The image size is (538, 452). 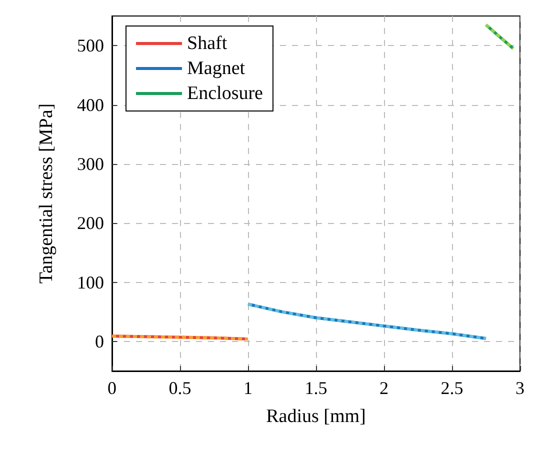 What do you see at coordinates (248, 388) in the screenshot?
I see `x-tick-label: 1` at bounding box center [248, 388].